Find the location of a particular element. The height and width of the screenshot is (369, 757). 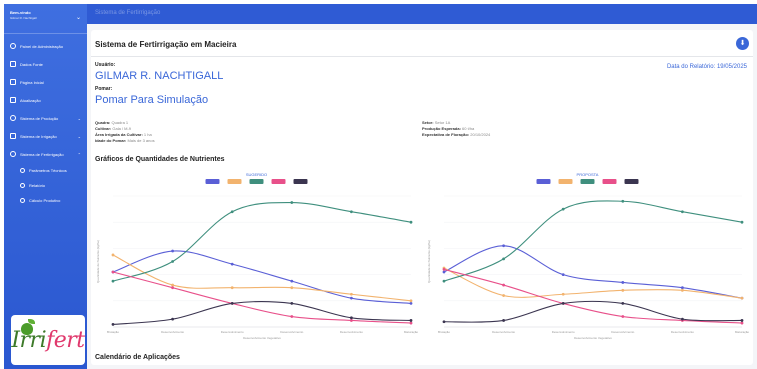

y-axis-label: Quantidade de Nutriente (kg/ha) is located at coordinates (98, 261).